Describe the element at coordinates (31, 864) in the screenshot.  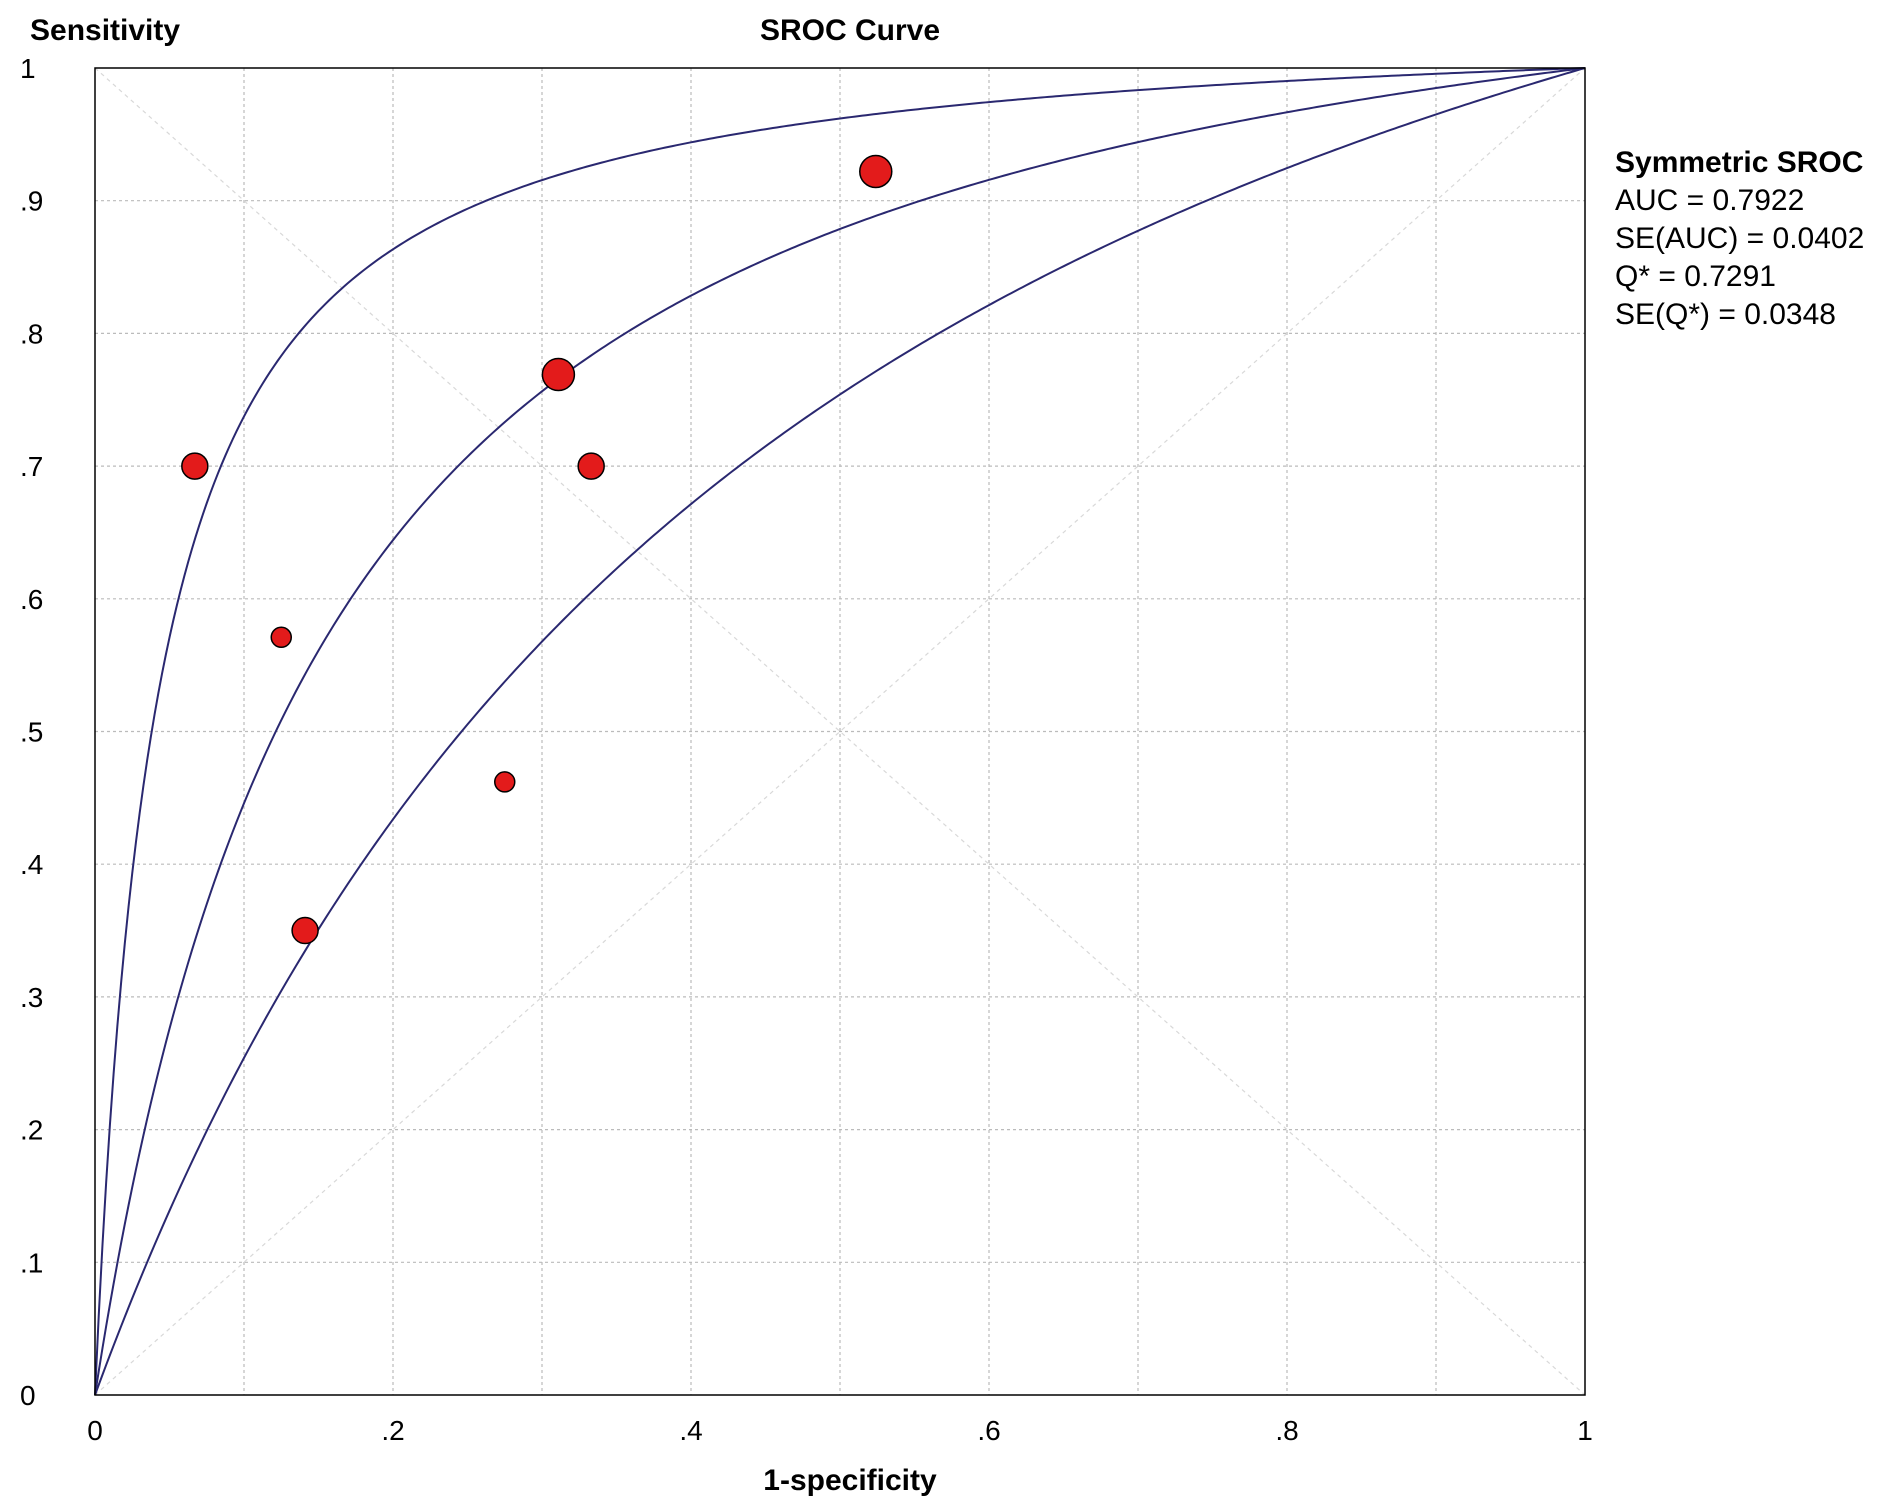
I see `y-tick-label: .4` at that location.